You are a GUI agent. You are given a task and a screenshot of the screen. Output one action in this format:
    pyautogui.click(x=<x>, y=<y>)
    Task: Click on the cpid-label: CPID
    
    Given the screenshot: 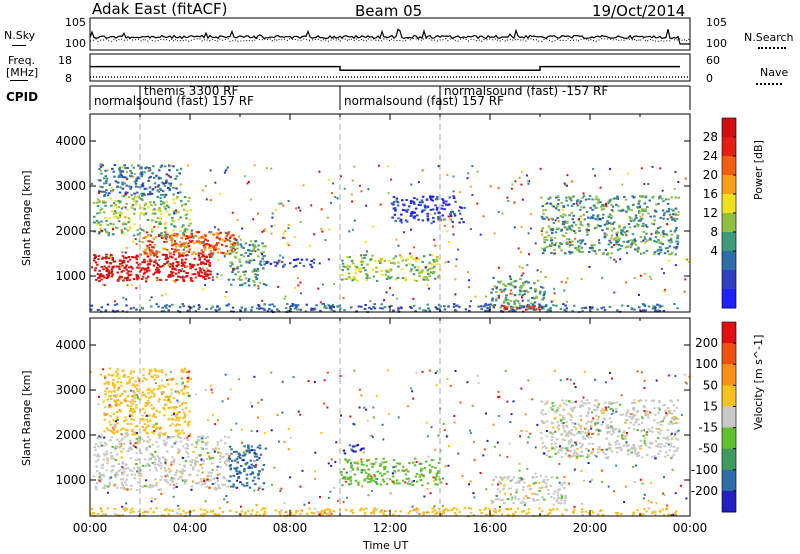 What is the action you would take?
    pyautogui.click(x=22, y=97)
    